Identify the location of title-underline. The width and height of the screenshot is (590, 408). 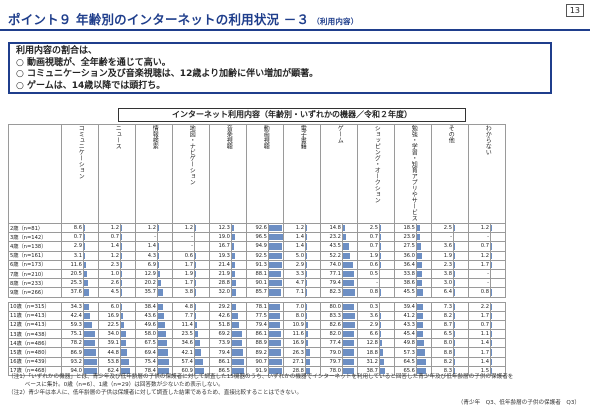
(295, 30).